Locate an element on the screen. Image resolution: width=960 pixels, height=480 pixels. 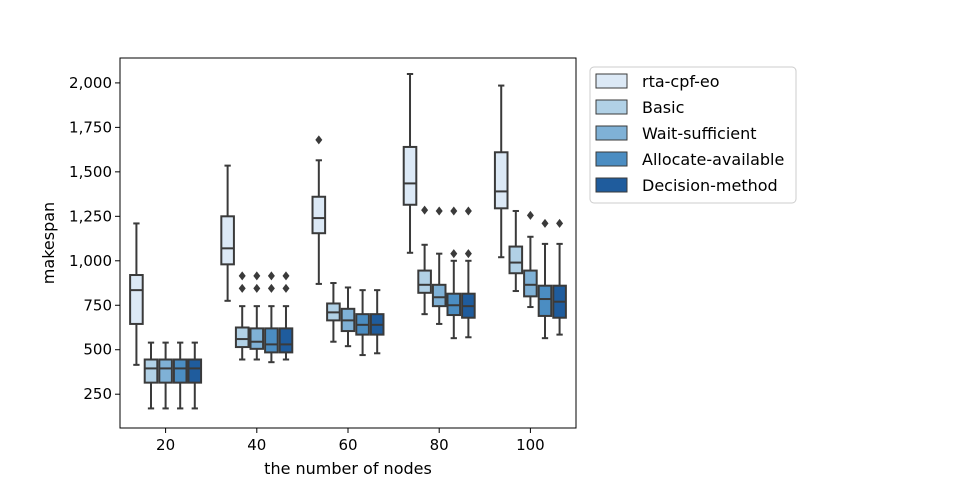
y-axis: 250 500 750 1,000 1,250 1,500 1,750 2,000 is located at coordinates (94, 238).